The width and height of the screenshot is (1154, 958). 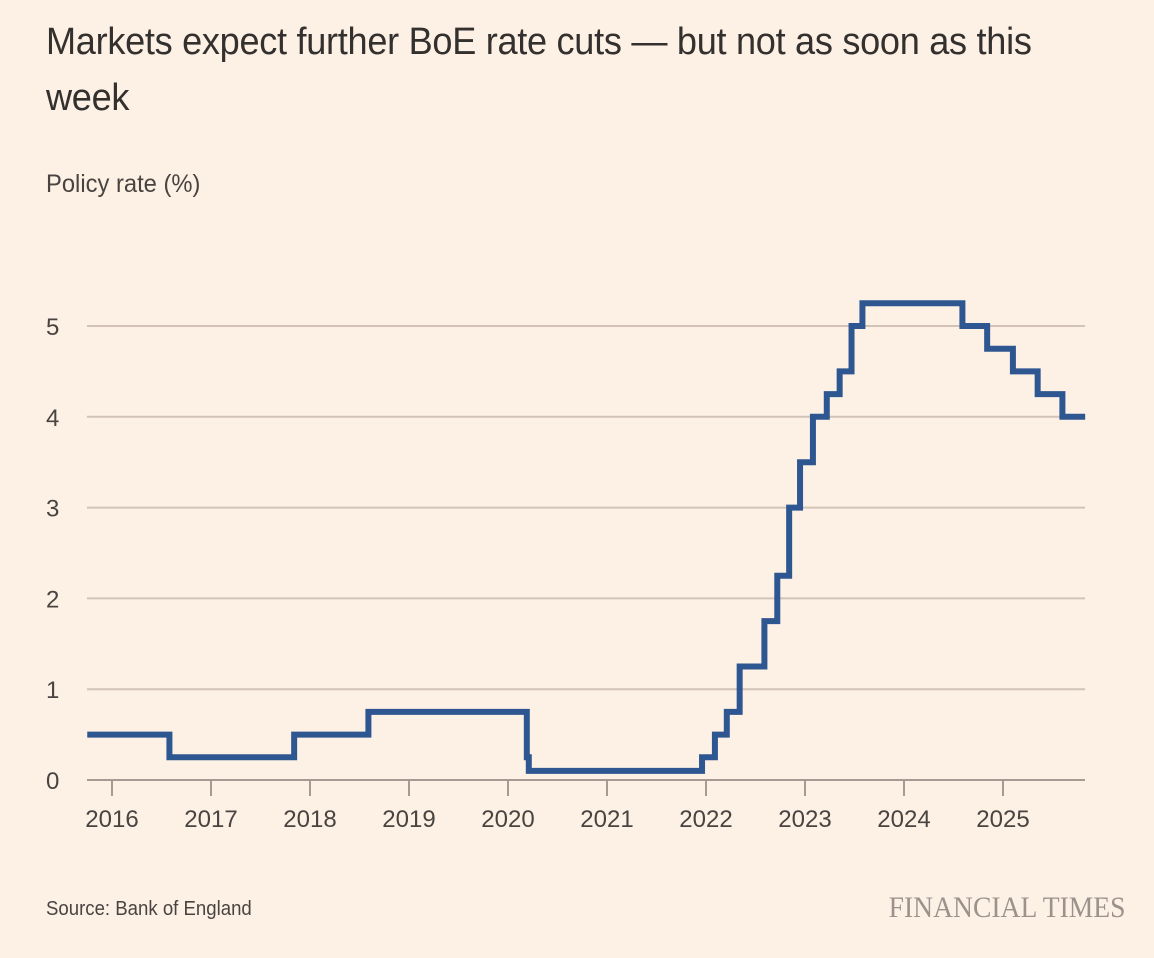 I want to click on source-note: Source: Bank of England, so click(x=149, y=909).